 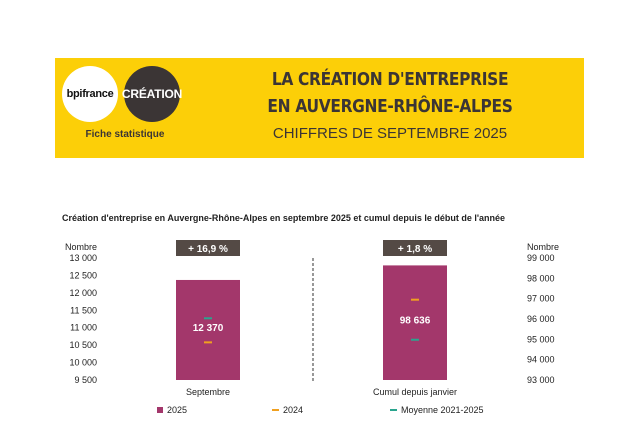 I want to click on left-axis-label: Nombre, so click(x=81, y=247).